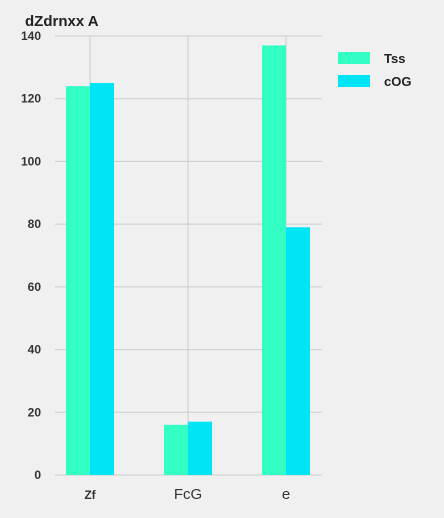  What do you see at coordinates (31, 36) in the screenshot?
I see `y-tick-label: 140` at bounding box center [31, 36].